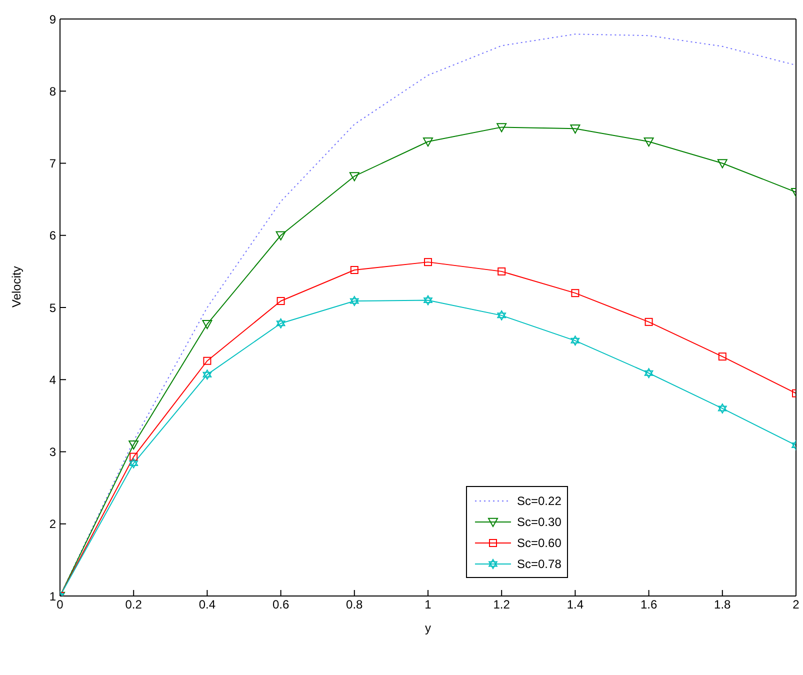 The width and height of the screenshot is (803, 675). Describe the element at coordinates (16, 287) in the screenshot. I see `y-axis-title: Velocity` at that location.